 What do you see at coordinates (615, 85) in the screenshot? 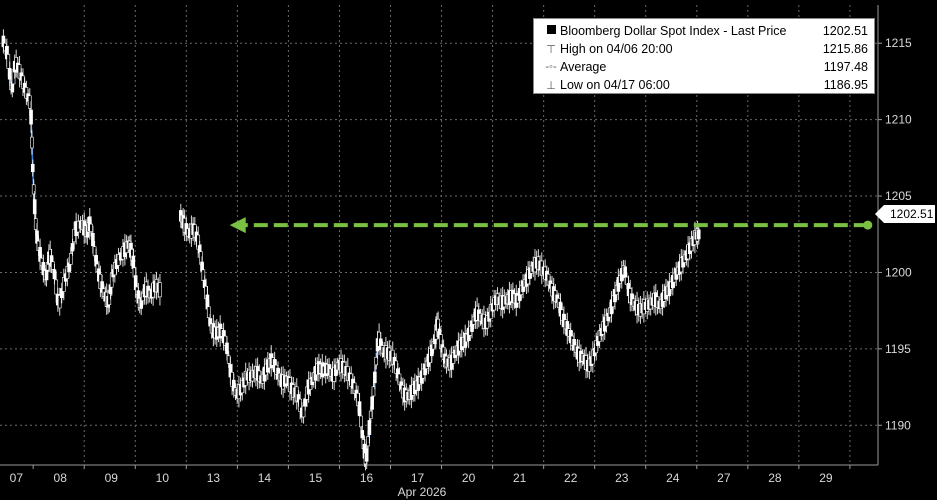
I see `legend-label: Low on 04/17 06:00` at bounding box center [615, 85].